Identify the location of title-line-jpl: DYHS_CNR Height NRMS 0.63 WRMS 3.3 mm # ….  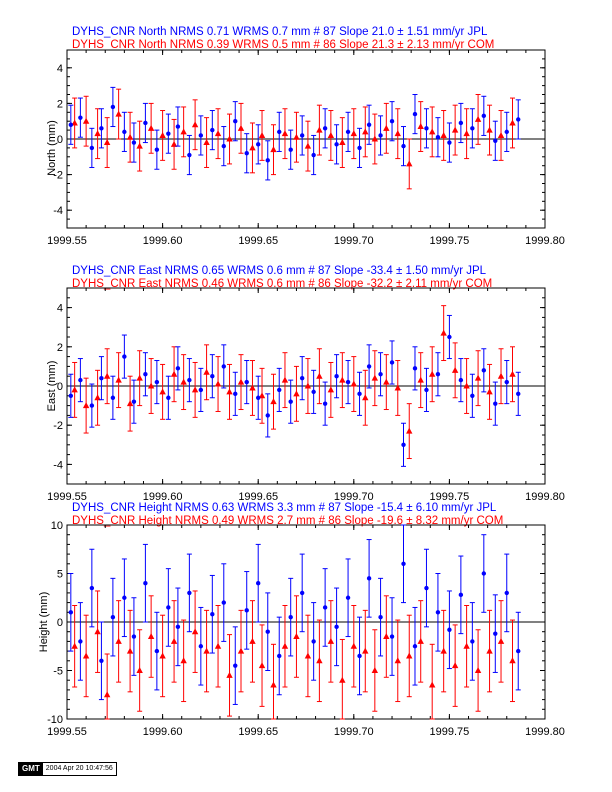
(284, 508).